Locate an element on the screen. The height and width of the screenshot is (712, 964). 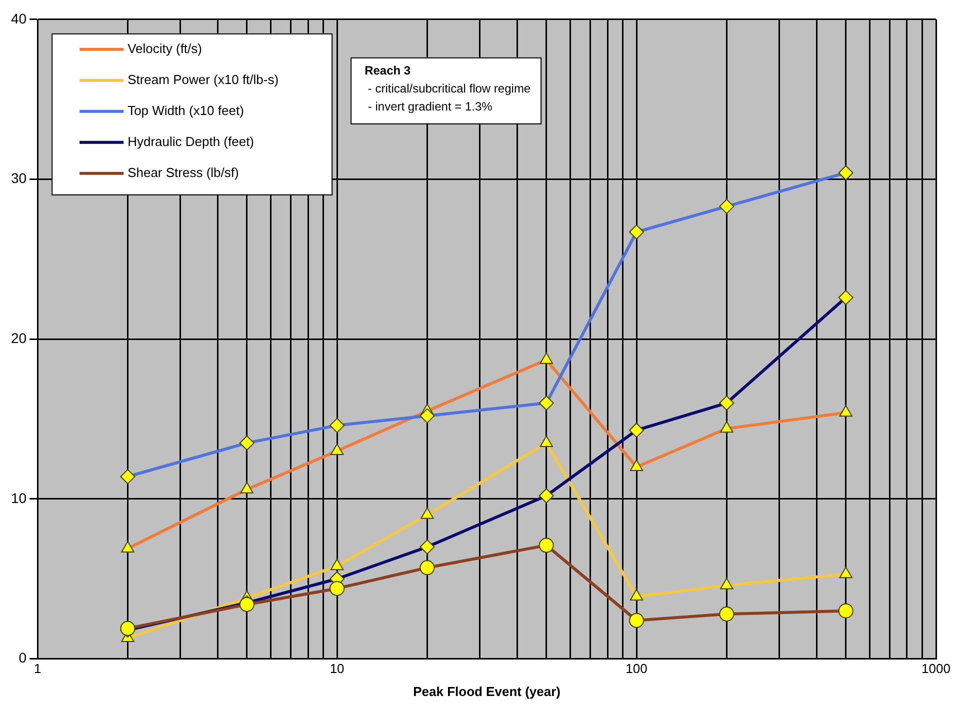
y-tick-label: 10 is located at coordinates (18, 498).